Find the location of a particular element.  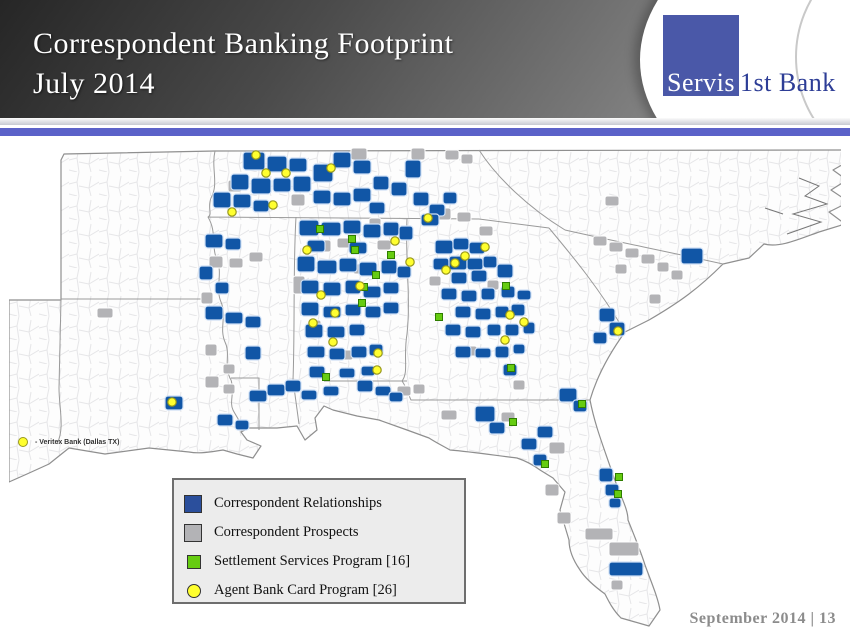

logo-text-servis: Servis is located at coordinates (701, 82).